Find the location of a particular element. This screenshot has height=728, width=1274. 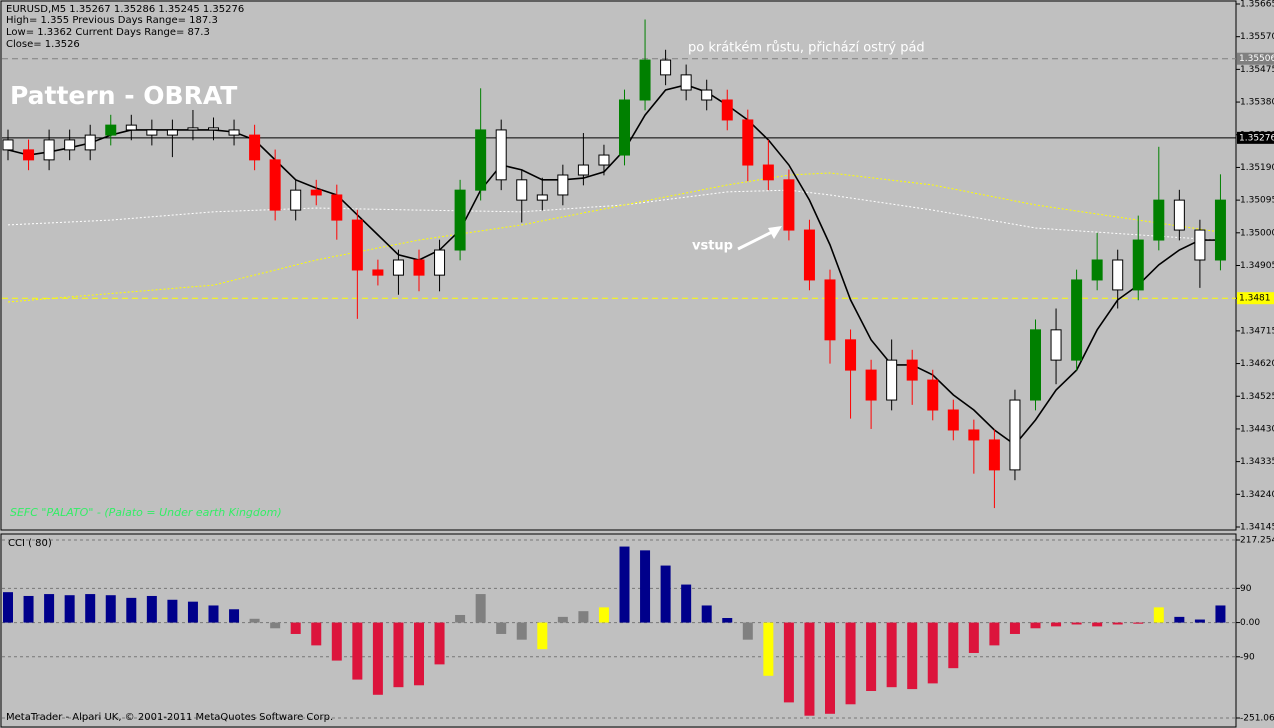

y-tick-label: 1.35380 is located at coordinates (1257, 103).